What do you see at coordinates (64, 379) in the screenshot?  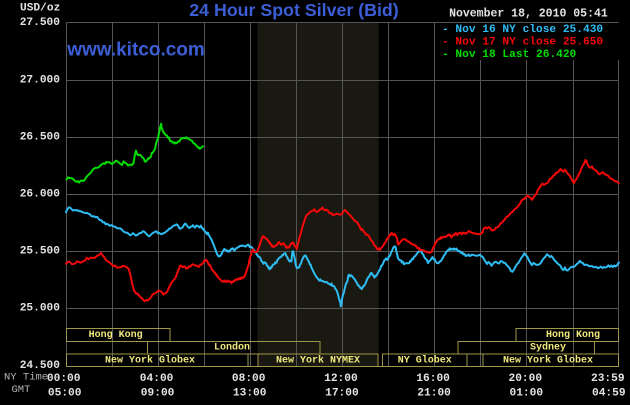 I see `svg-text: 00:00` at bounding box center [64, 379].